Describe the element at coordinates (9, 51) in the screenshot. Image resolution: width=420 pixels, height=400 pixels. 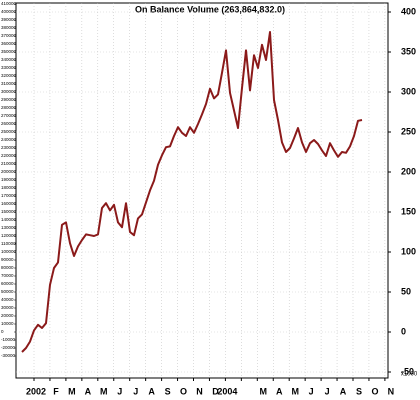
I see `y-tick-label: 350000` at that location.